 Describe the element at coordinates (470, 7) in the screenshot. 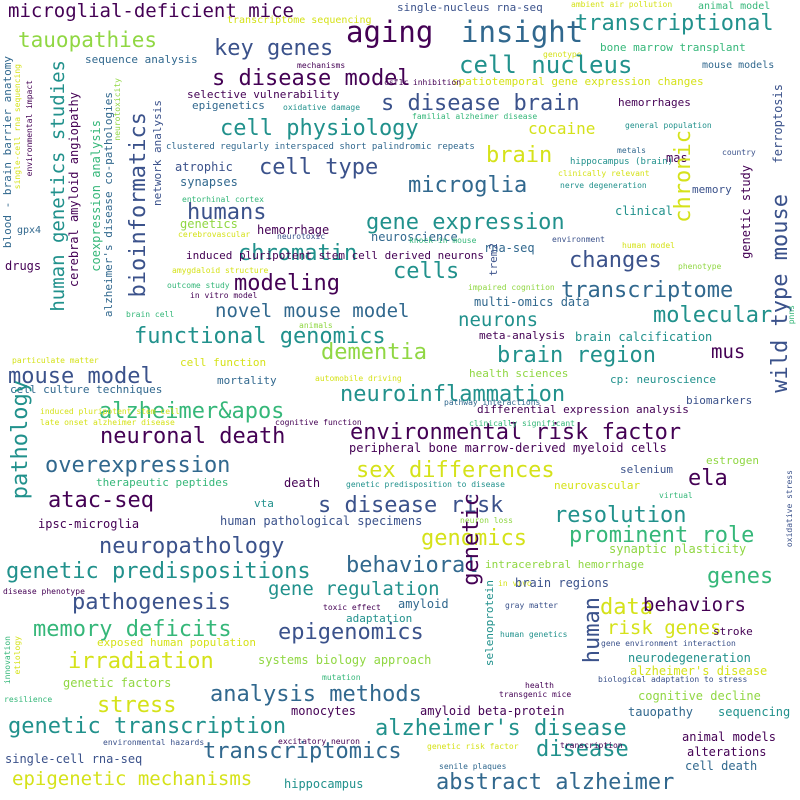

I see `word: single-nucleus rna-seq` at that location.